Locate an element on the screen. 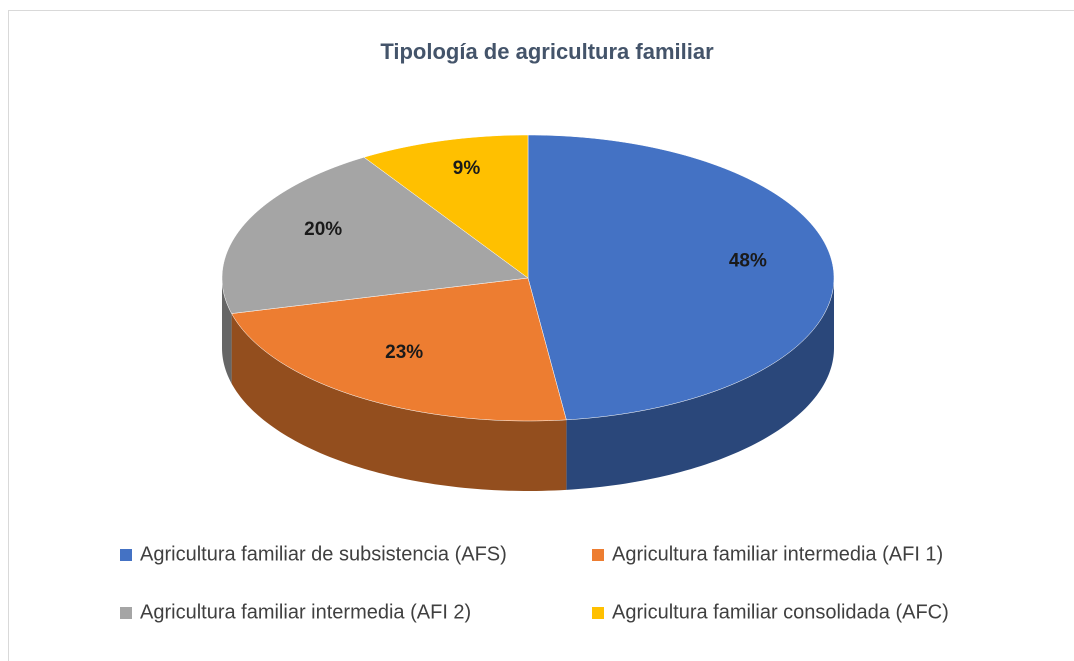 The height and width of the screenshot is (661, 1074). chart-title: Tipología de agricultura familiar is located at coordinates (547, 51).